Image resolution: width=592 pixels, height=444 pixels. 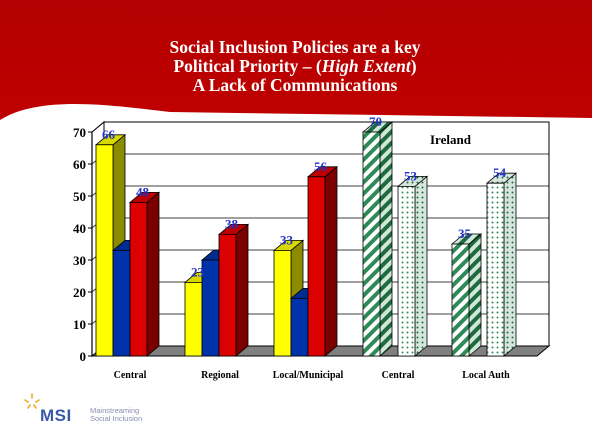 I want to click on y-tick-label: 70, so click(x=79, y=132).